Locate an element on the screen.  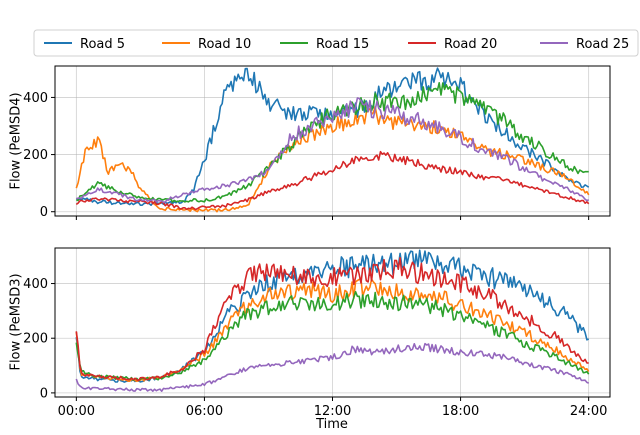
legend-label: Road 10 is located at coordinates (224, 44).